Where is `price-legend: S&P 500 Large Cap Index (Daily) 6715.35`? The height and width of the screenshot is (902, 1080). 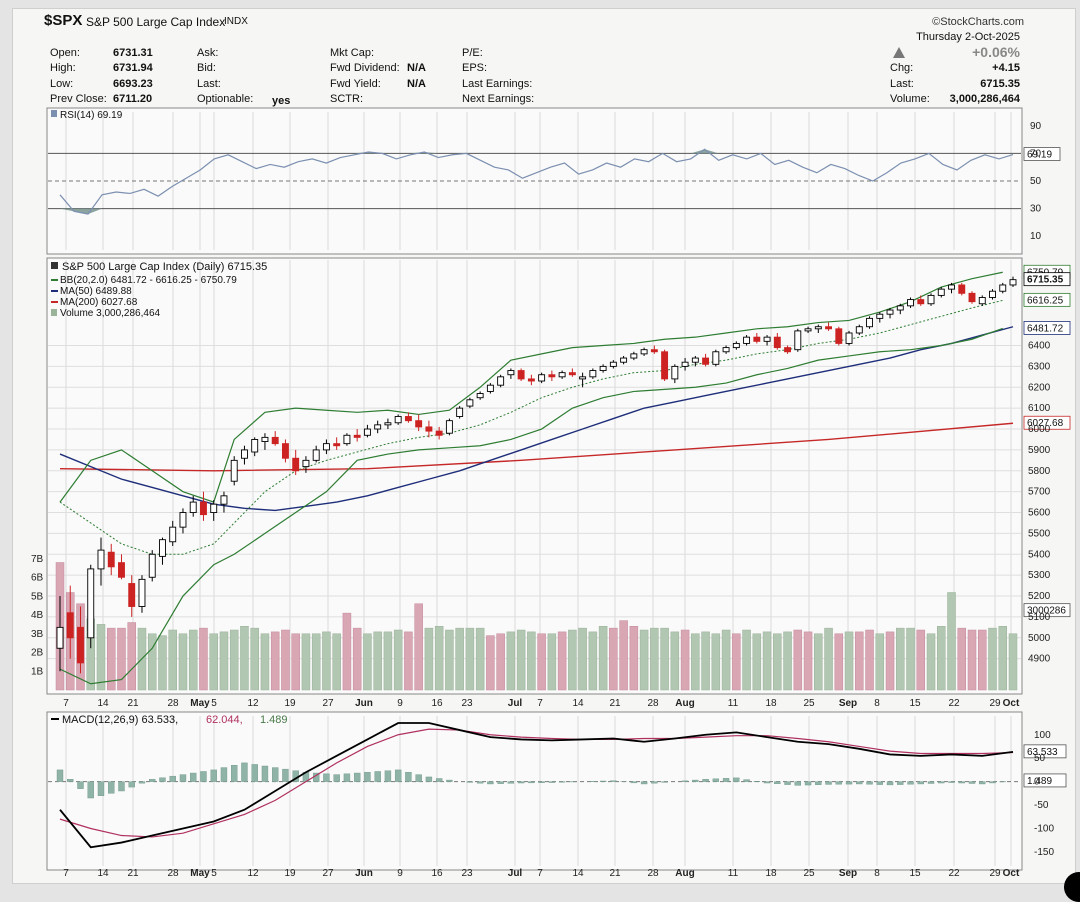
price-legend: S&P 500 Large Cap Index (Daily) 6715.35 is located at coordinates (164, 267).